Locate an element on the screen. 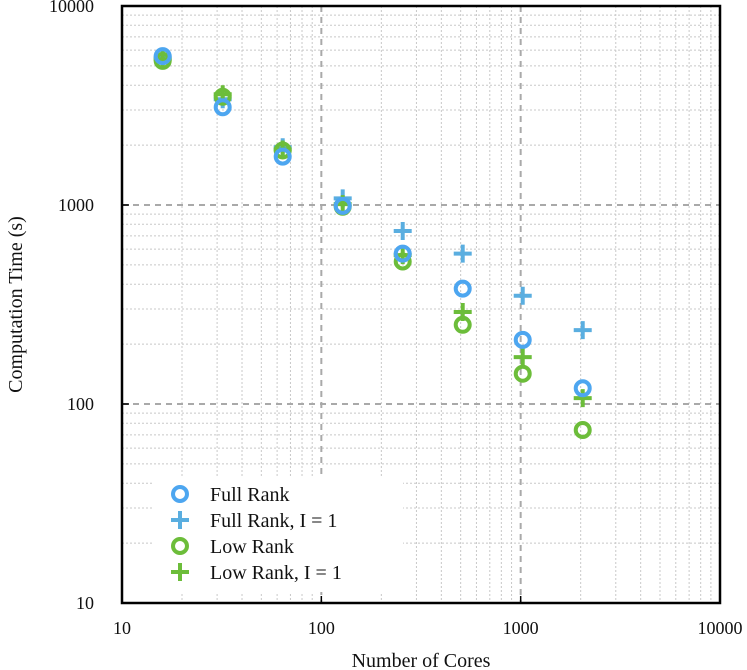 Image resolution: width=747 pixels, height=670 pixels. legend-label: Full Rank is located at coordinates (249, 495).